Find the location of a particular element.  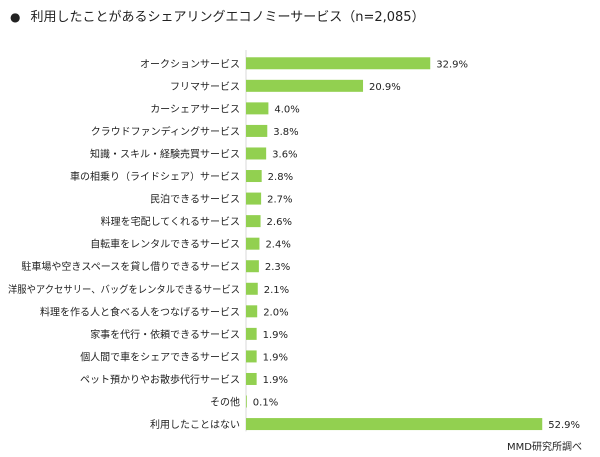

value-label: 2.3% is located at coordinates (277, 267).